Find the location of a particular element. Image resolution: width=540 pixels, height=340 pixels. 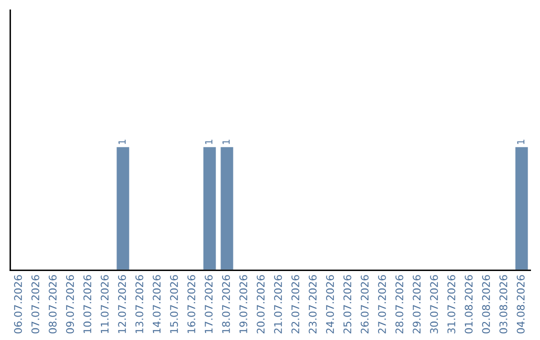

x-tick-label: 17.07.2026 is located at coordinates (208, 304).